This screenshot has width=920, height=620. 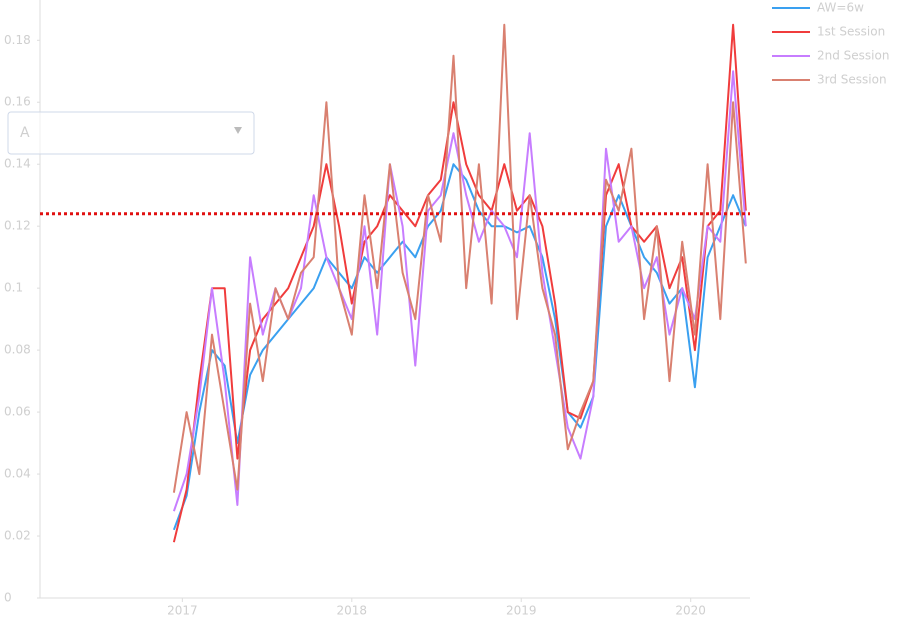 What do you see at coordinates (352, 611) in the screenshot?
I see `x-tick-label: 2018` at bounding box center [352, 611].